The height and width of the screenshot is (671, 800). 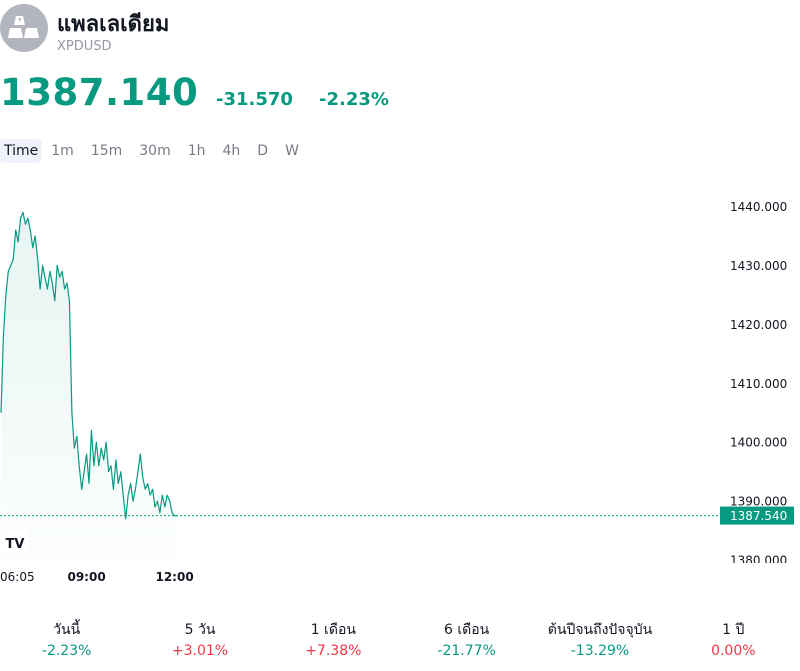 What do you see at coordinates (467, 630) in the screenshot?
I see `performance-label: 6 เดือน` at bounding box center [467, 630].